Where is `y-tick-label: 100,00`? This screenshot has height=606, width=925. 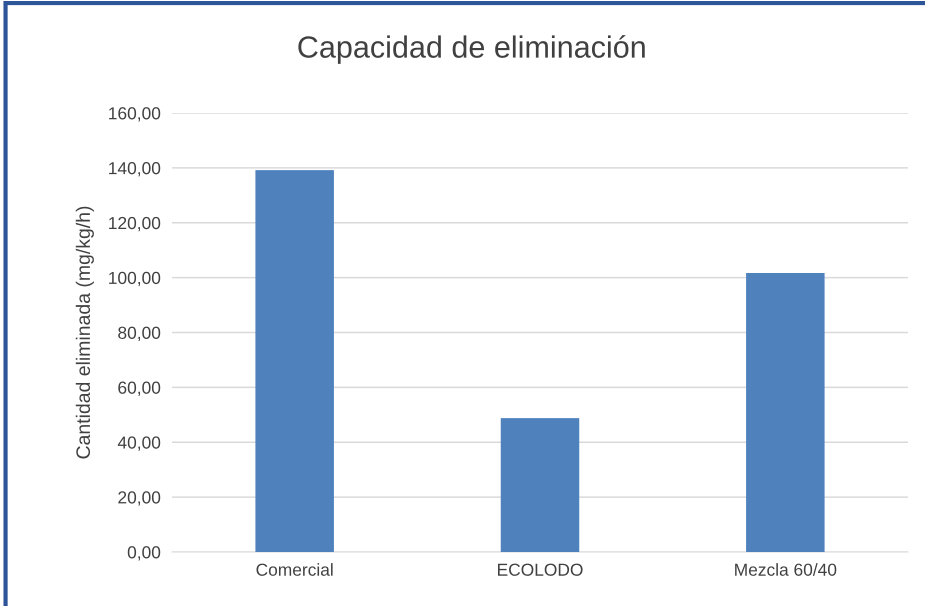
y-tick-label: 100,00 is located at coordinates (134, 279).